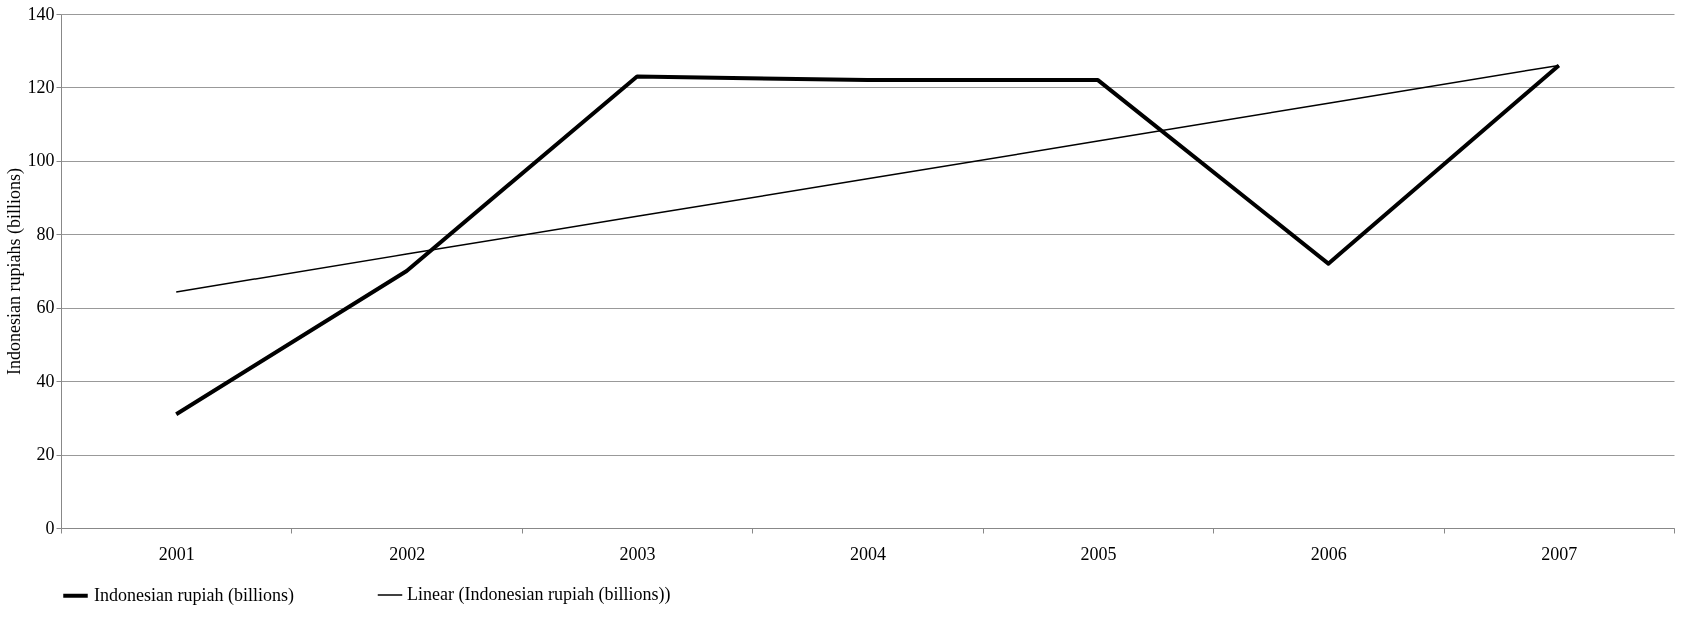 This screenshot has height=617, width=1686. I want to click on y-tick-label: 20, so click(45, 454).